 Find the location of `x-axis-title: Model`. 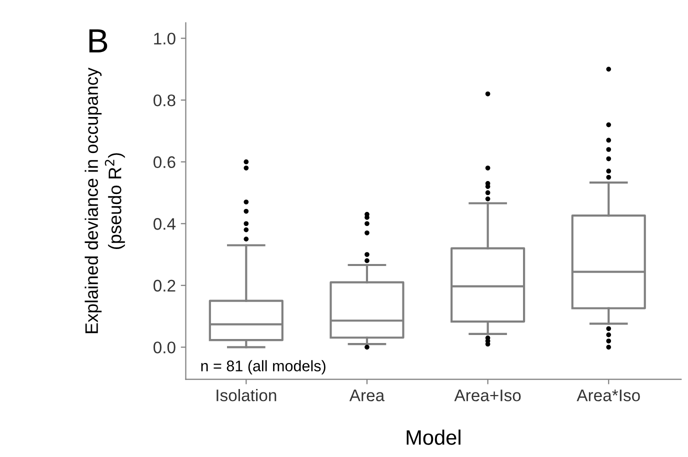

x-axis-title: Model is located at coordinates (433, 437).